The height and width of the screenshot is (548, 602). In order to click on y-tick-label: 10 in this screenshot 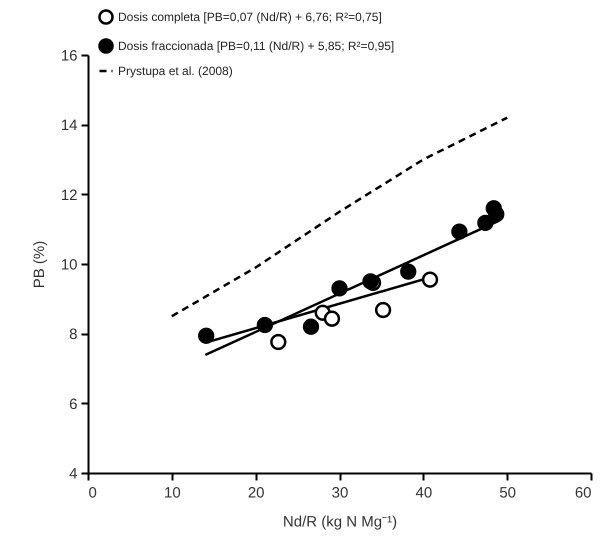, I will do `click(69, 265)`.